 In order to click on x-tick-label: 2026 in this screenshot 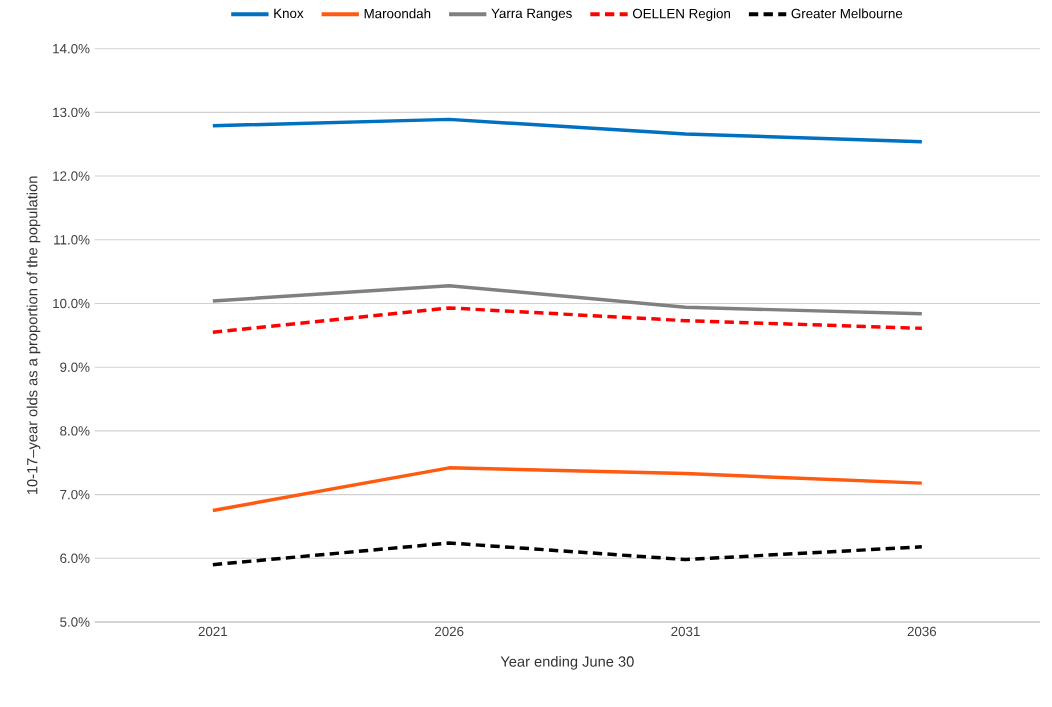, I will do `click(449, 631)`.